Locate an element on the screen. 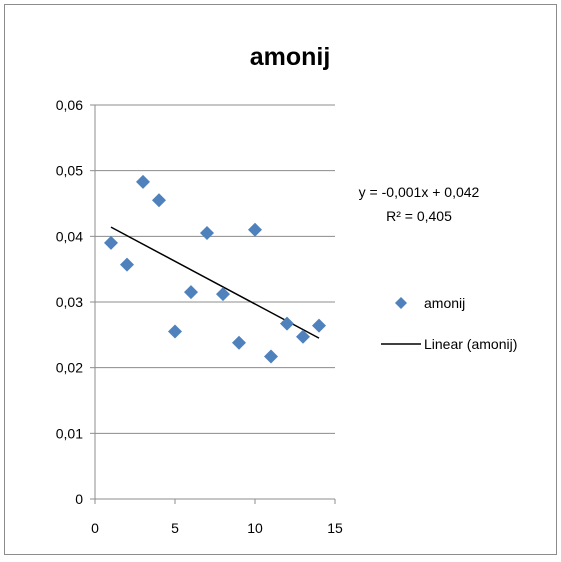  x-tick-label-3: 15 is located at coordinates (335, 528).